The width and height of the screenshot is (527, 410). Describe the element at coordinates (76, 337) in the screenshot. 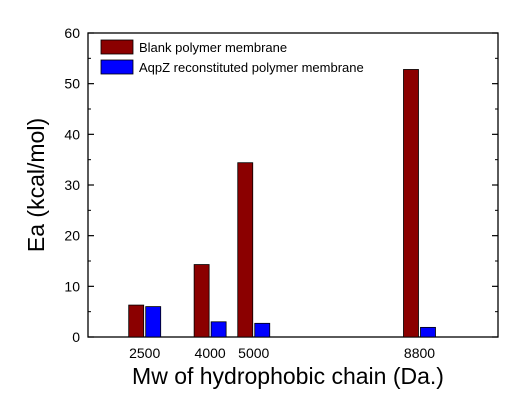

I see `y-tick-label: 0` at that location.